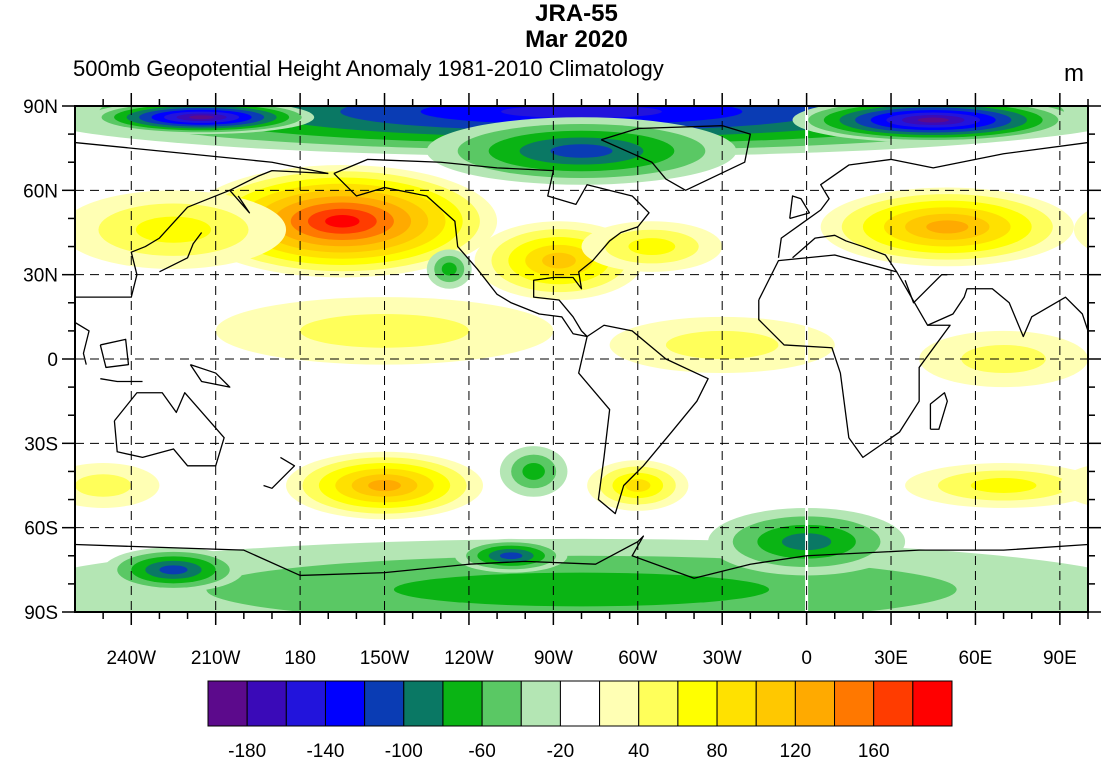  I want to click on anomaly-northeast-pacific-low, so click(449, 269).